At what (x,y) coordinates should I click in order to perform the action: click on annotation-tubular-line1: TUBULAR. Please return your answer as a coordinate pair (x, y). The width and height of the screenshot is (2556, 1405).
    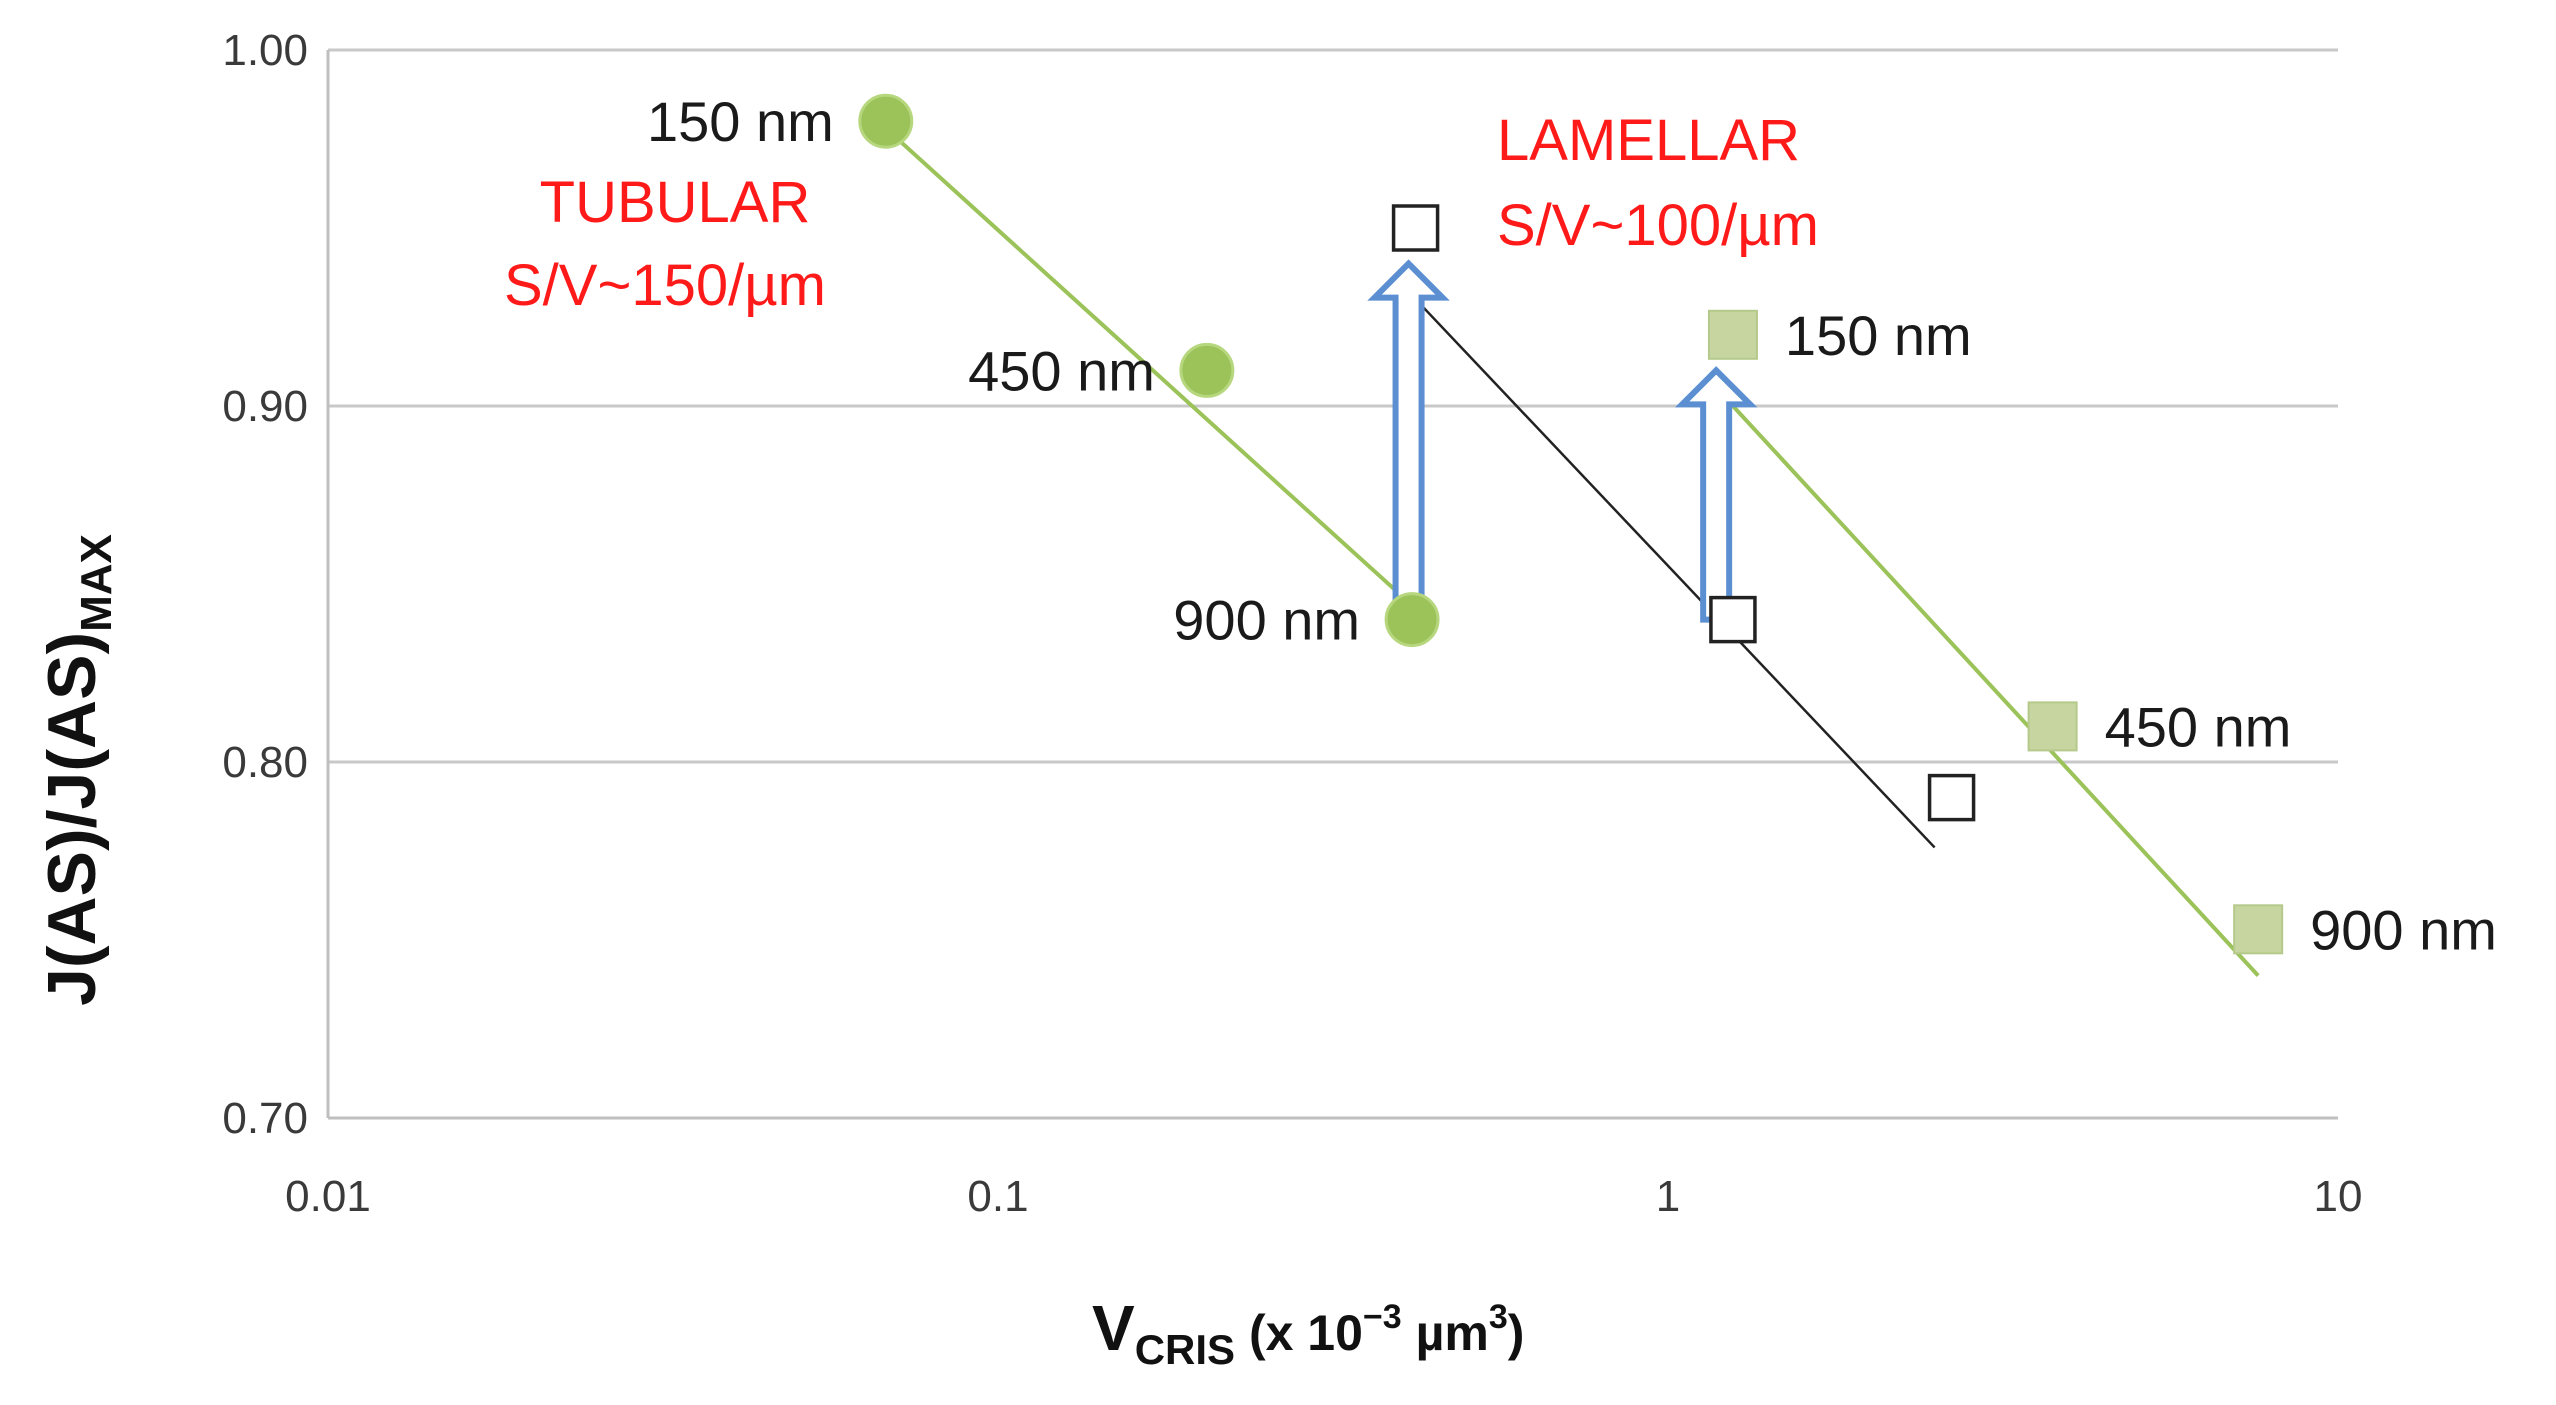
    Looking at the image, I should click on (675, 202).